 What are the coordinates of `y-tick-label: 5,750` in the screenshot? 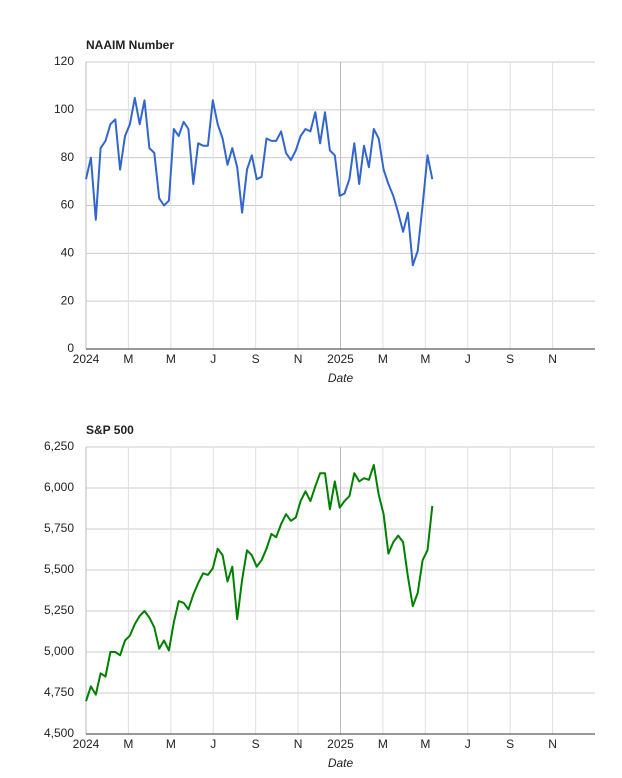 It's located at (59, 528).